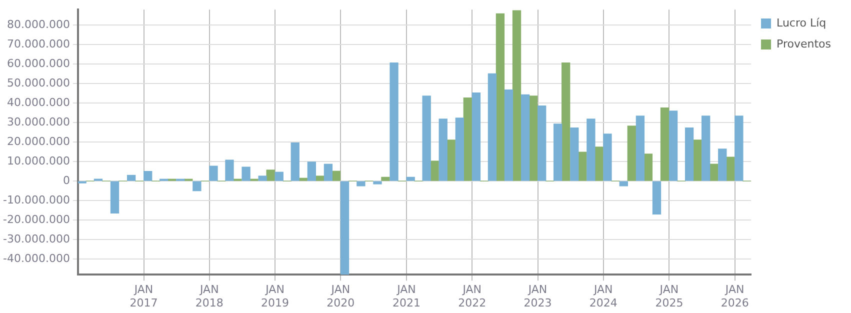 The image size is (851, 313). What do you see at coordinates (340, 296) in the screenshot?
I see `x-tick-label: JAN 2020` at bounding box center [340, 296].